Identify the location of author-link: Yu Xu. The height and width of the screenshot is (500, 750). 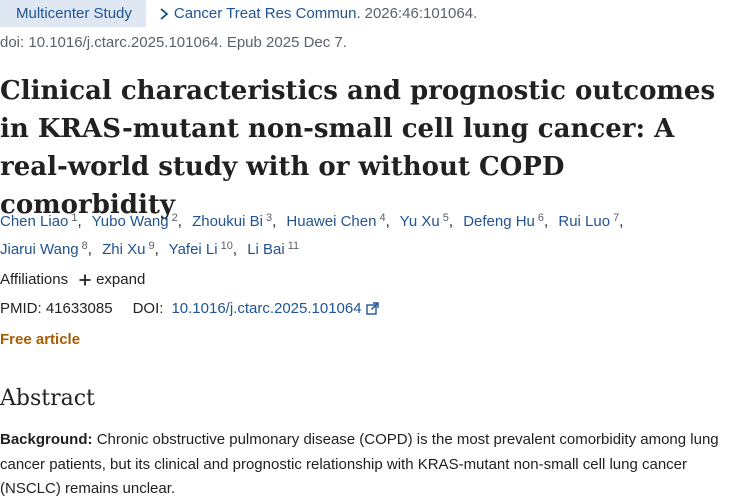
(419, 221).